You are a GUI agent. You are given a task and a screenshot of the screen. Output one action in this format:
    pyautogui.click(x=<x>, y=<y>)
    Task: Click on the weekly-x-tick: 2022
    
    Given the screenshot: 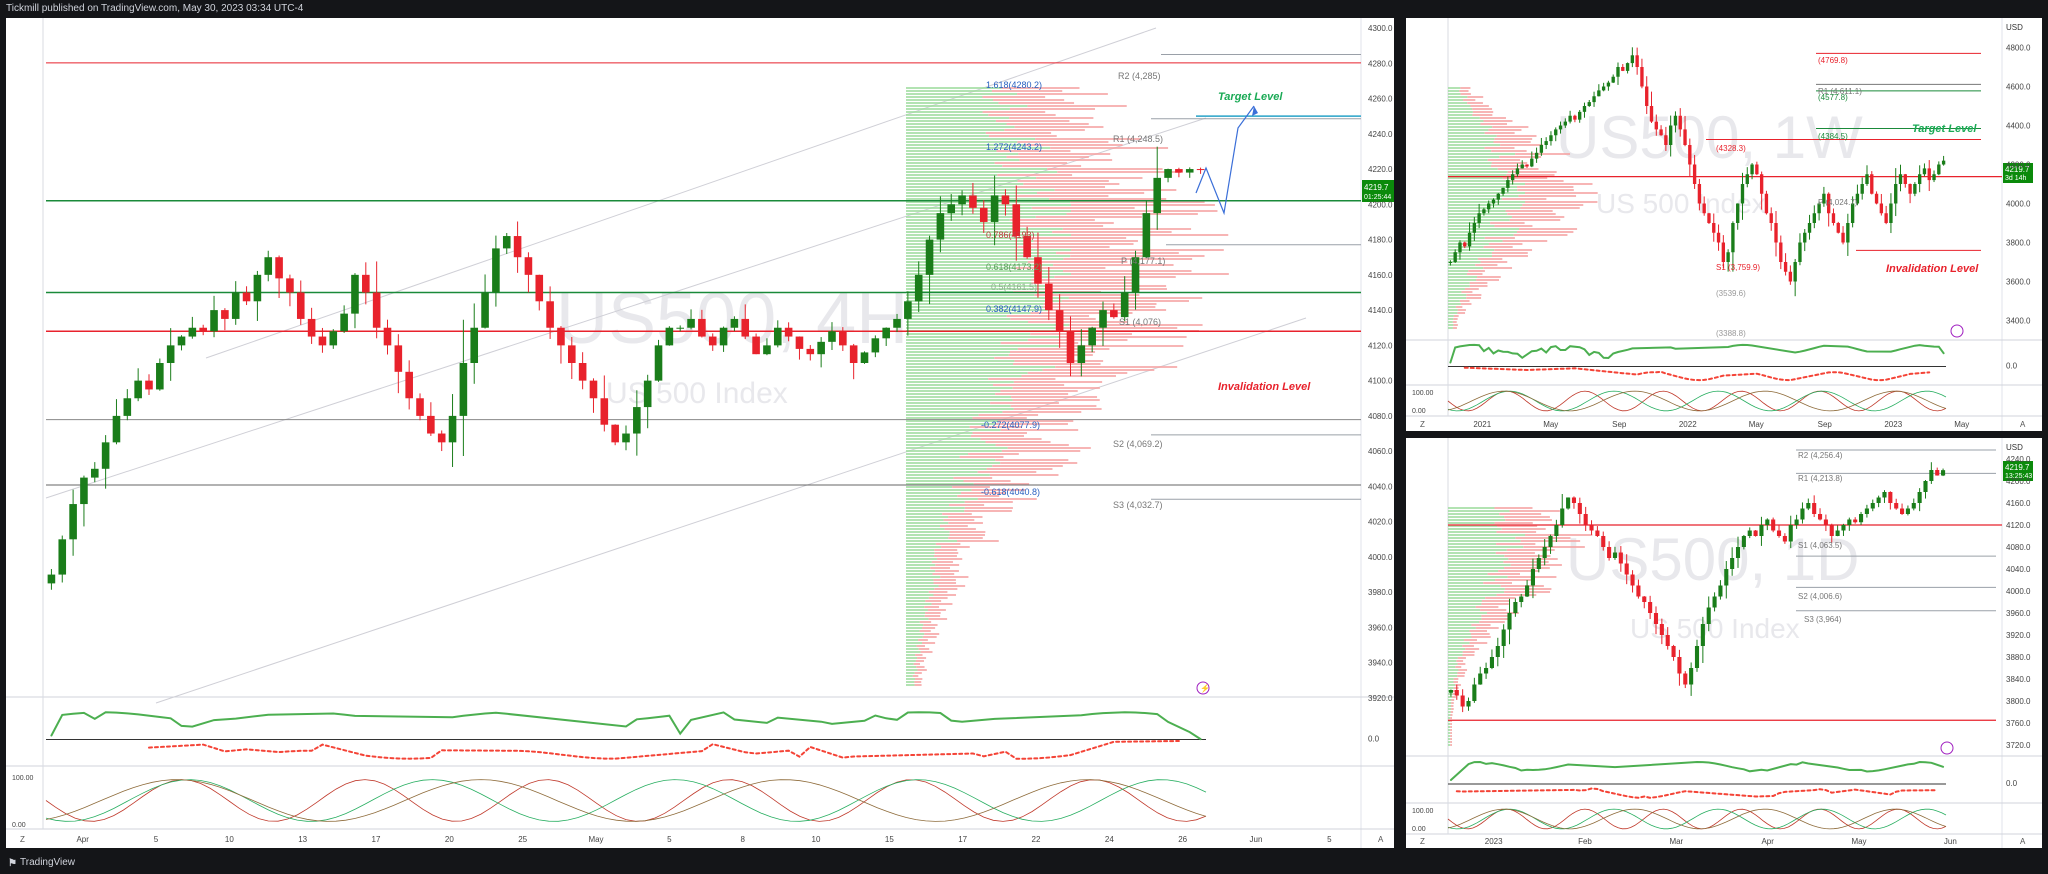 What is the action you would take?
    pyautogui.click(x=1688, y=424)
    